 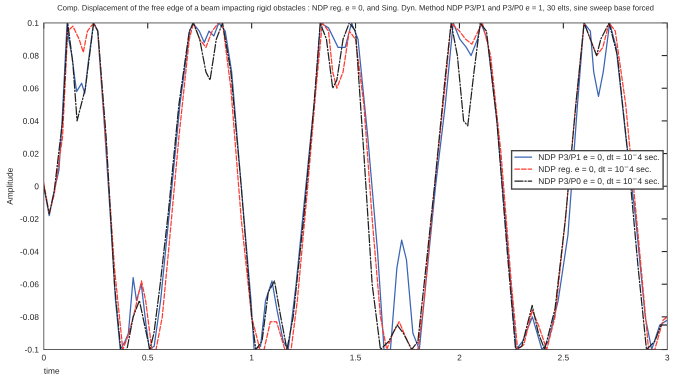 What do you see at coordinates (594, 170) in the screenshot?
I see `legend-label: NDP reg. e = 0, dt = 10$^{−}$4 sec.` at bounding box center [594, 170].